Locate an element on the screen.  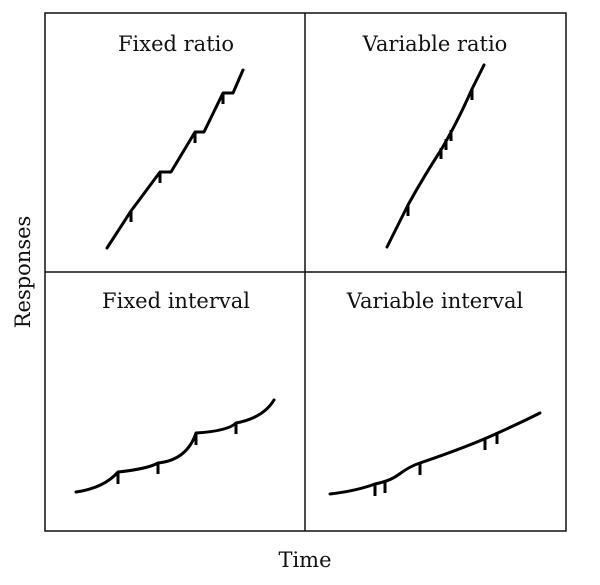
fixed-interval-curve-group is located at coordinates (175, 446).